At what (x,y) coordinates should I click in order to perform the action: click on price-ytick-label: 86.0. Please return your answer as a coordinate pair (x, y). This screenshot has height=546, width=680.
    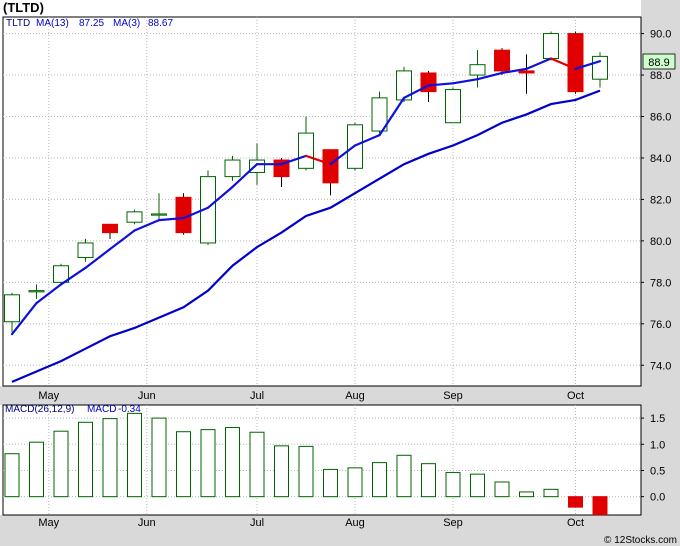
    Looking at the image, I should click on (660, 118).